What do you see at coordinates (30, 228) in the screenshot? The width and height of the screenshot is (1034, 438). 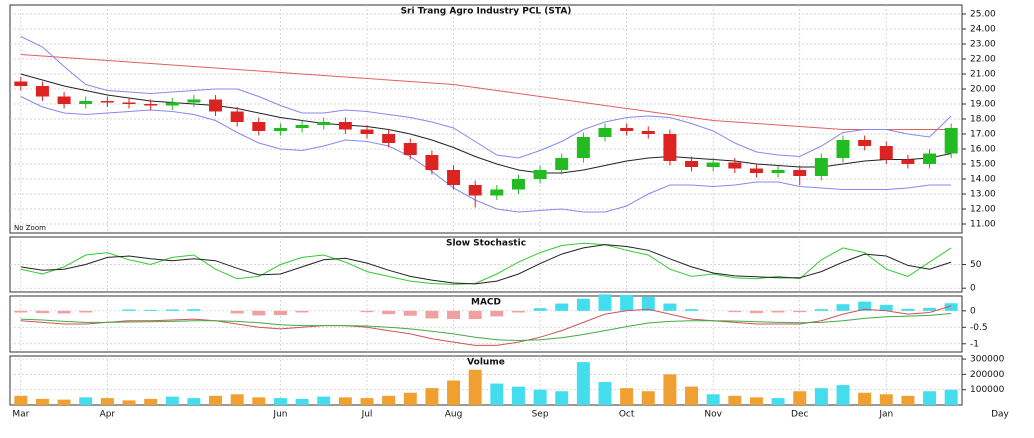 I see `zoom-label: No Zoom` at bounding box center [30, 228].